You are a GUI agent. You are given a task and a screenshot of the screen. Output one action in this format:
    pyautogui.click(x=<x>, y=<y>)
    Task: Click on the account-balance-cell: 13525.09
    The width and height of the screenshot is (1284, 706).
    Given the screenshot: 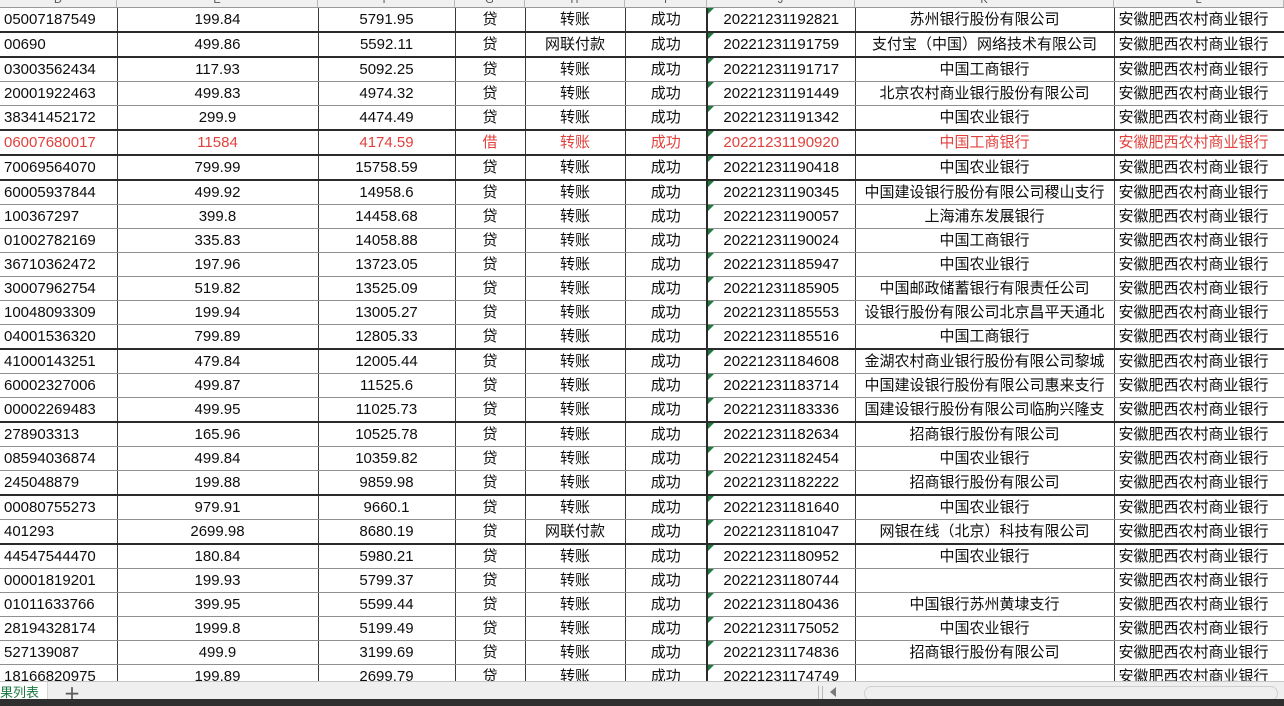 What is the action you would take?
    pyautogui.click(x=387, y=288)
    